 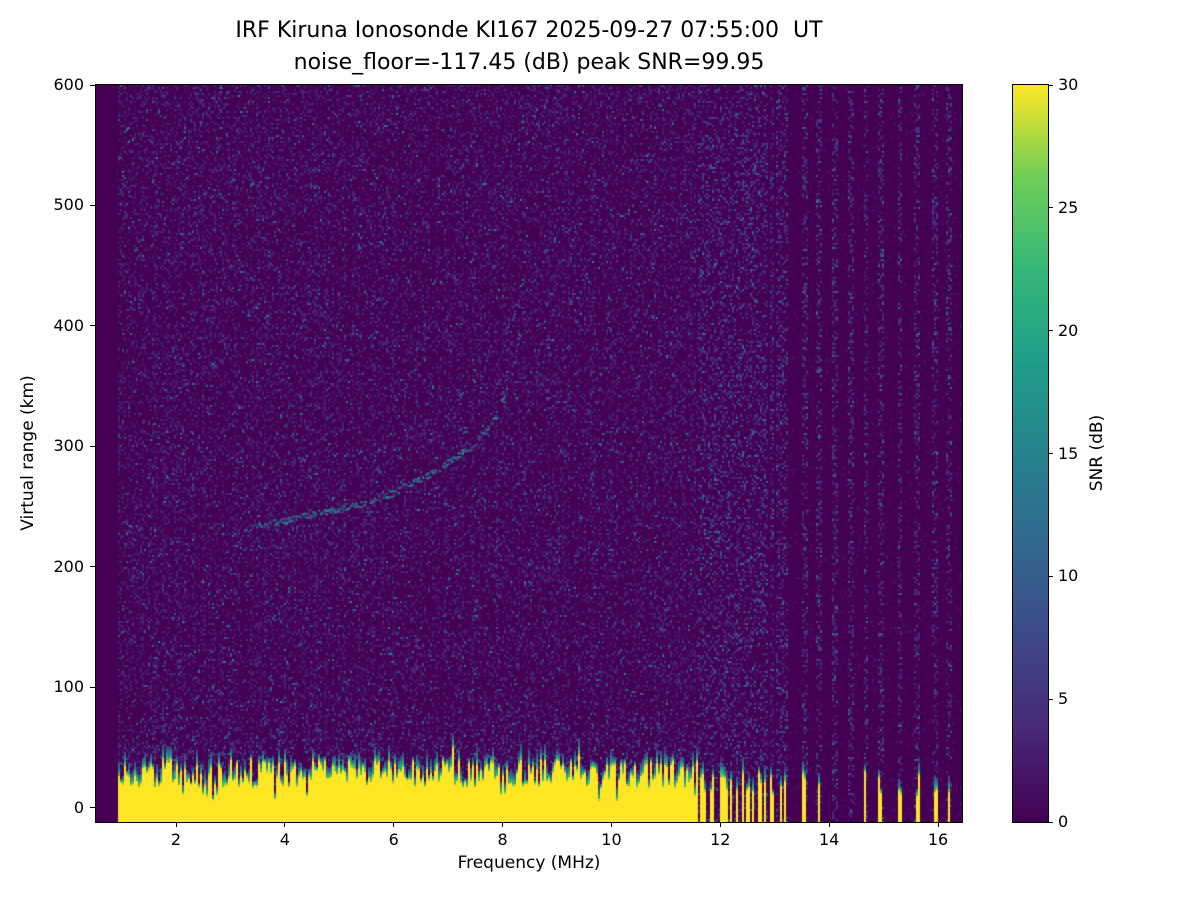 What do you see at coordinates (68, 687) in the screenshot?
I see `y-tick-label: 100` at bounding box center [68, 687].